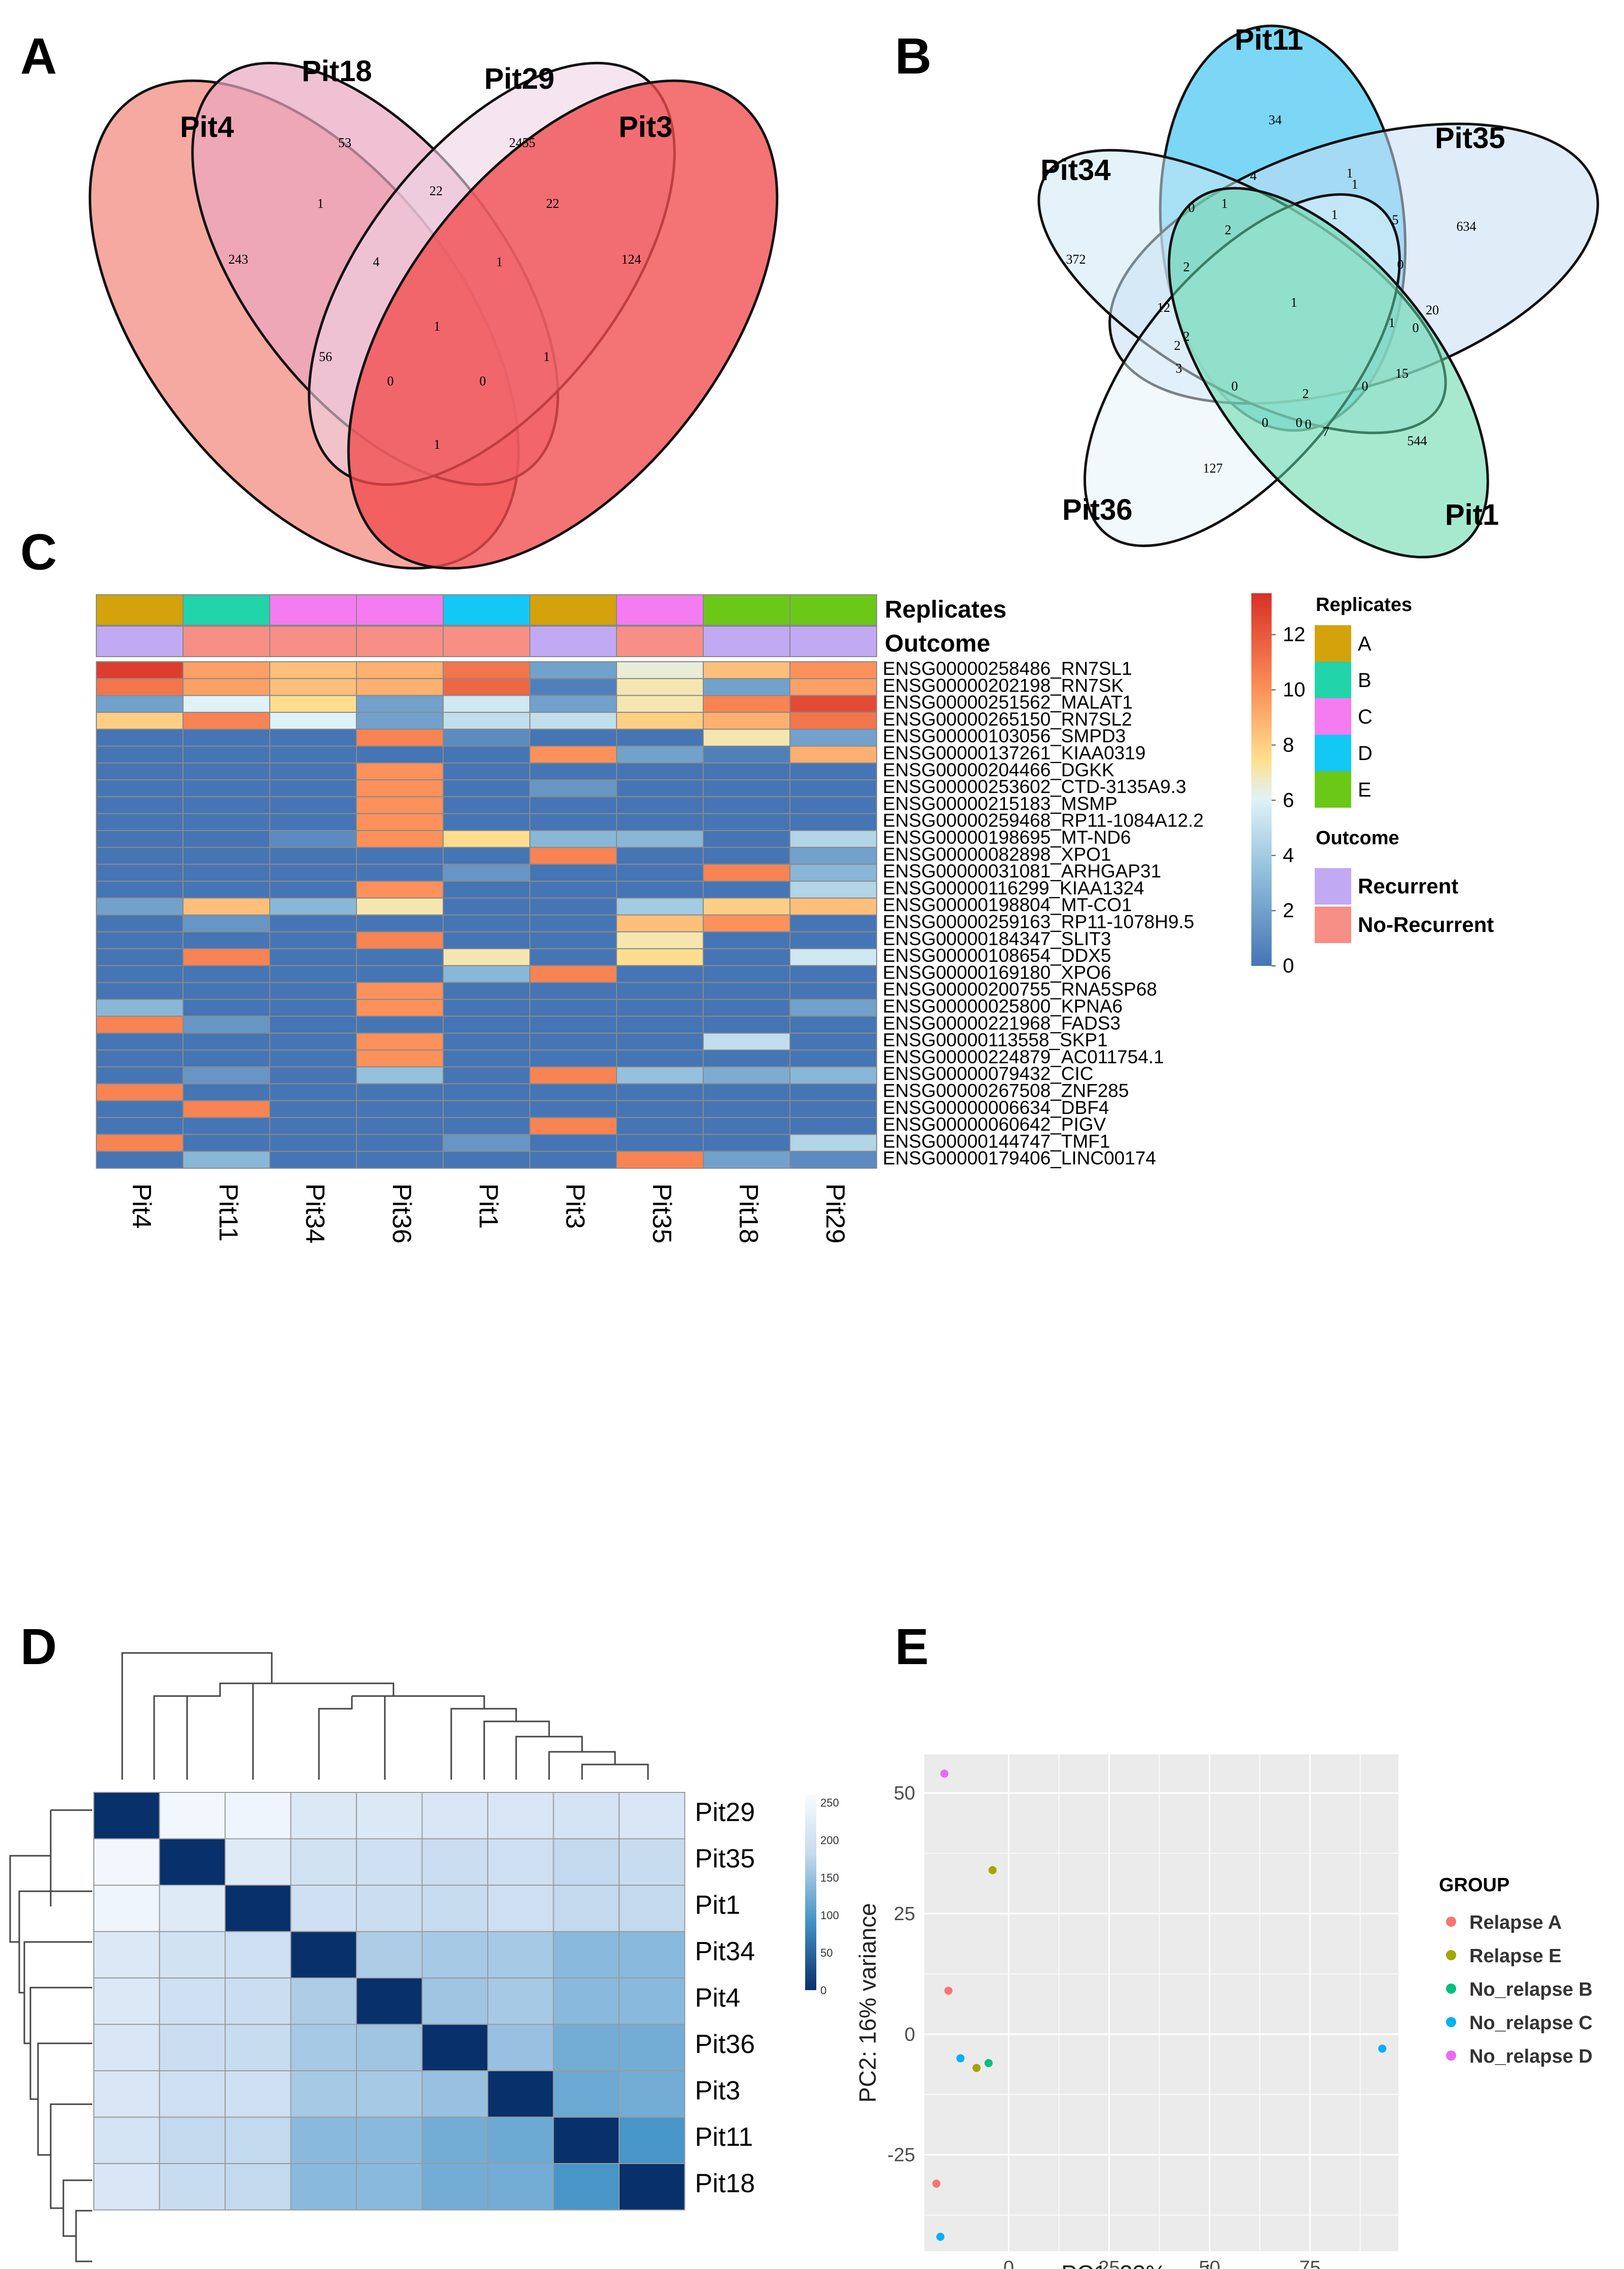  What do you see at coordinates (1007, 668) in the screenshot?
I see `gene-label: ENSG00000258486_RN7SL1` at bounding box center [1007, 668].